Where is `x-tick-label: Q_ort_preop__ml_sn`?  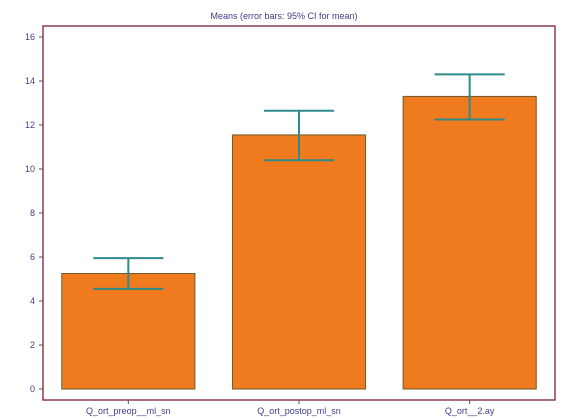
x-tick-label: Q_ort_preop__ml_sn is located at coordinates (128, 411).